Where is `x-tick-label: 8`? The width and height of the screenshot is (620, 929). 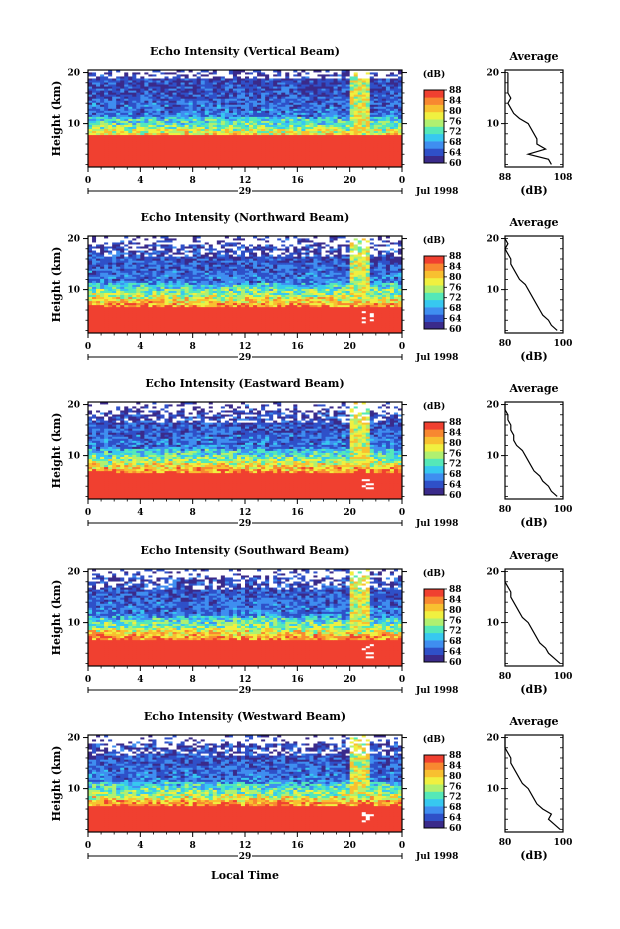 x-tick-label: 8 is located at coordinates (193, 181).